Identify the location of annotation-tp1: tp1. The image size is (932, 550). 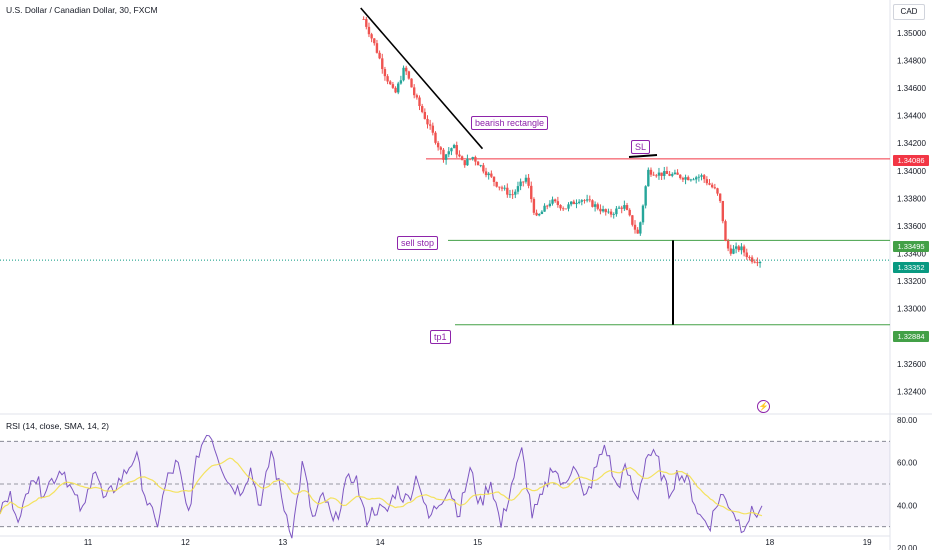
(440, 337).